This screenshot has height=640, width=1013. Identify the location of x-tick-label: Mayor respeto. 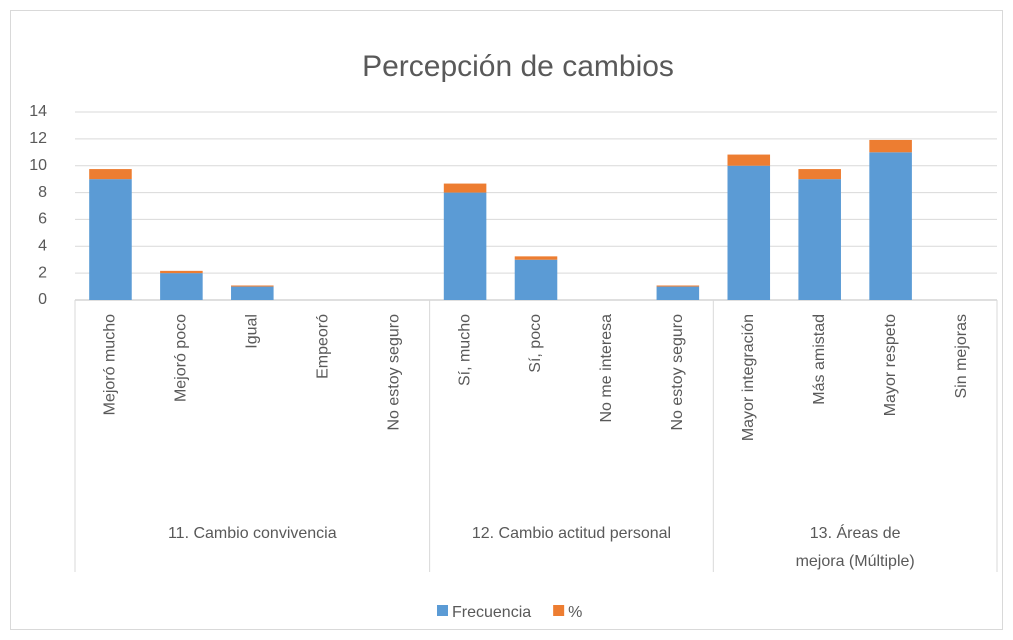
(890, 365).